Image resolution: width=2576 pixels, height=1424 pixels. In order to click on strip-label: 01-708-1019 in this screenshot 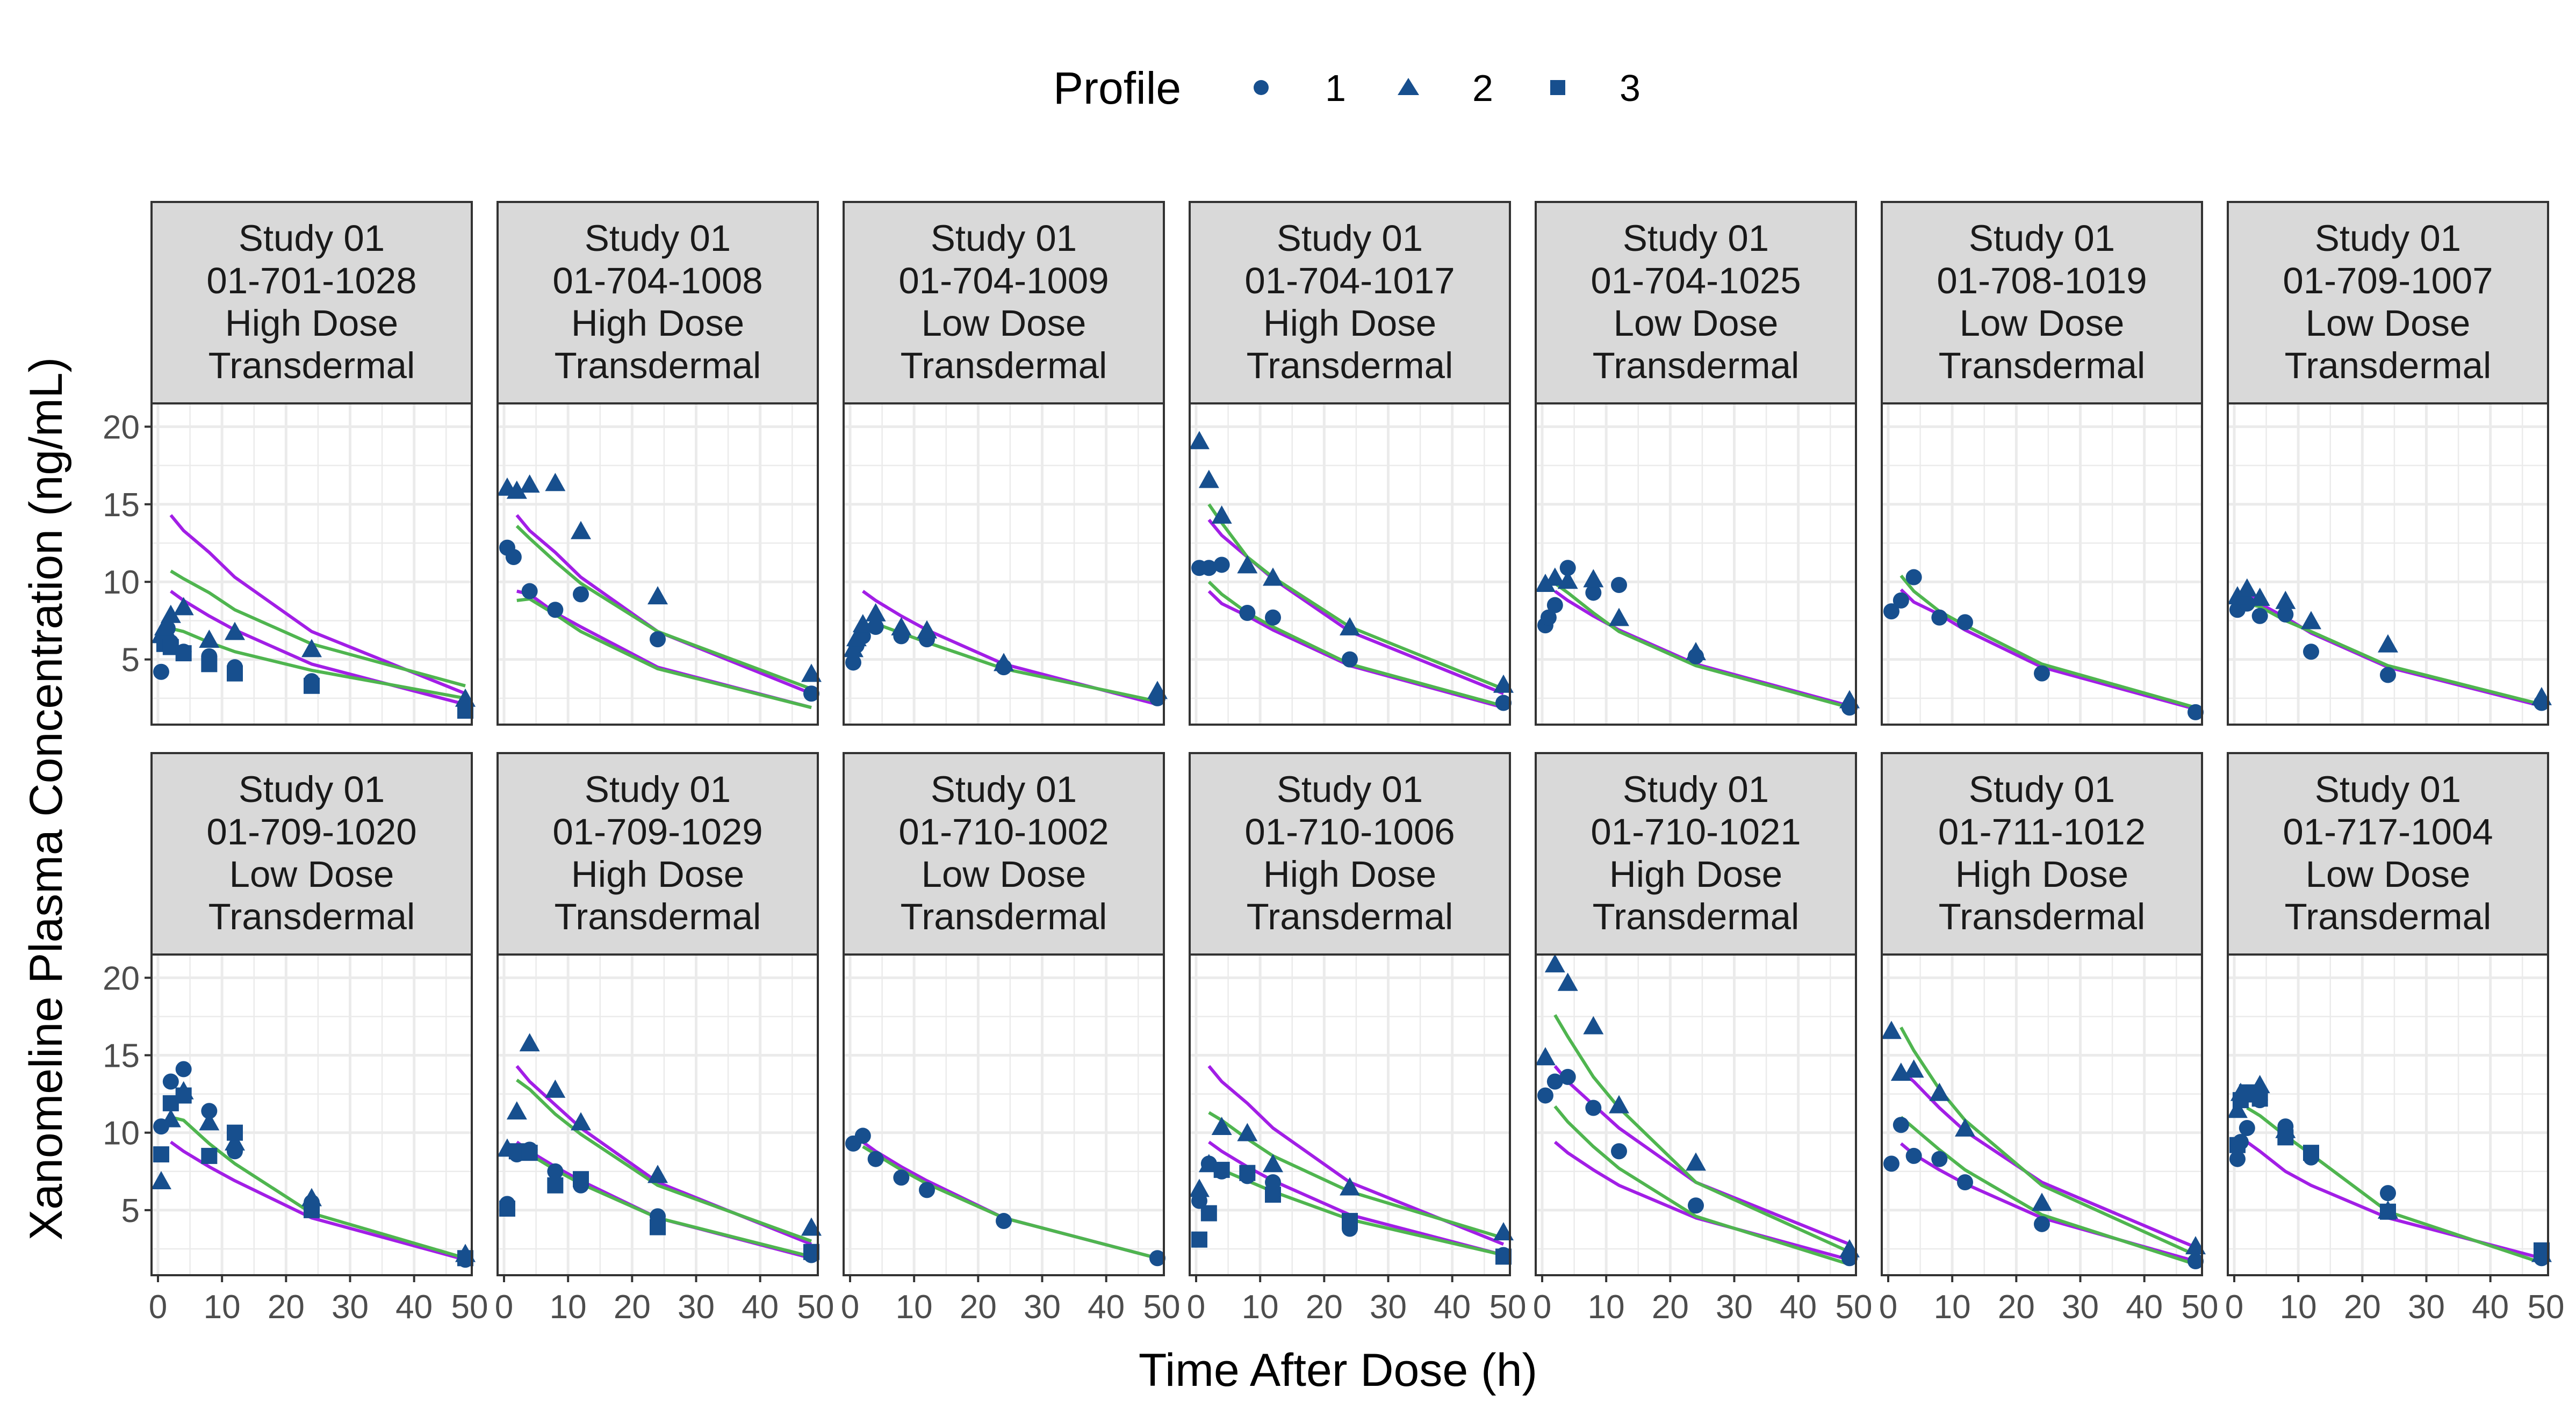, I will do `click(2042, 280)`.